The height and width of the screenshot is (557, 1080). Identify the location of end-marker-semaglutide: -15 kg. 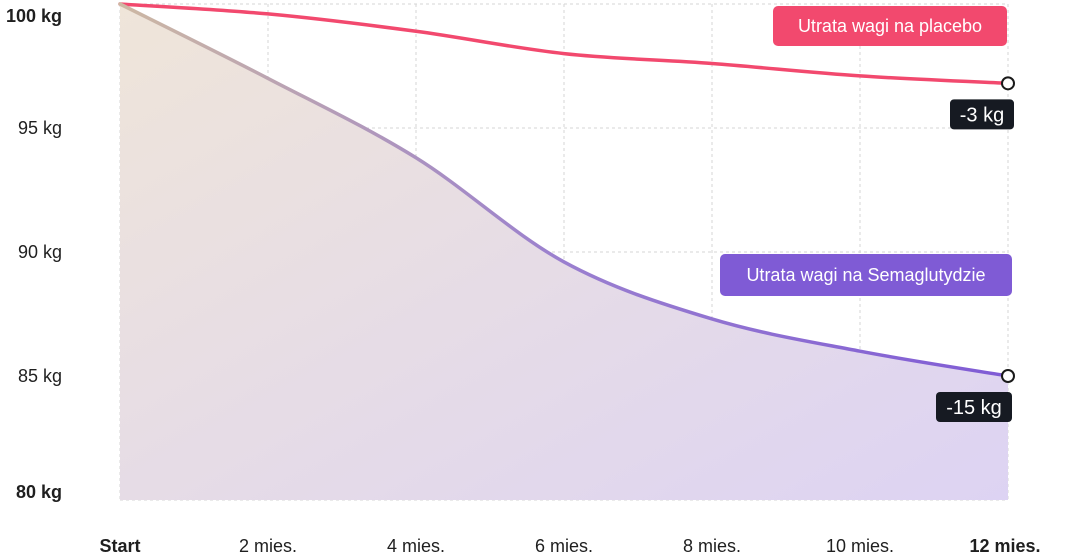
(975, 395).